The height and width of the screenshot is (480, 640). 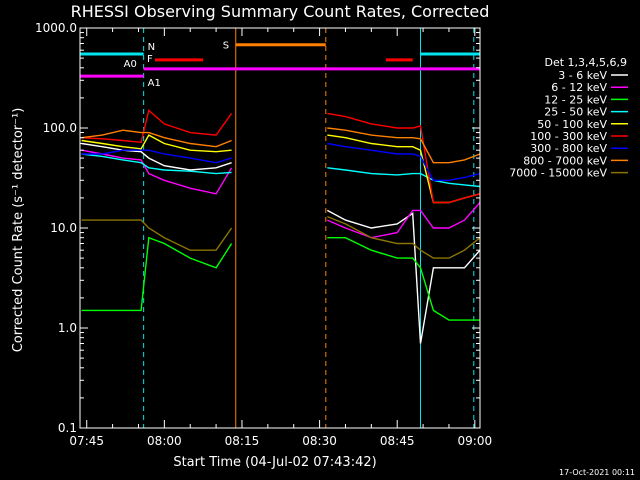 I want to click on x-tick-label: 09:00, so click(x=475, y=441).